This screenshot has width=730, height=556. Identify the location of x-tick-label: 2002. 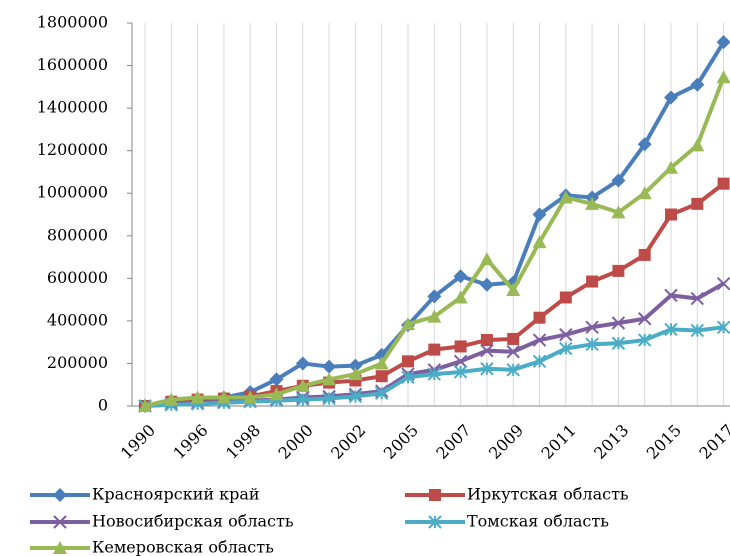
(348, 442).